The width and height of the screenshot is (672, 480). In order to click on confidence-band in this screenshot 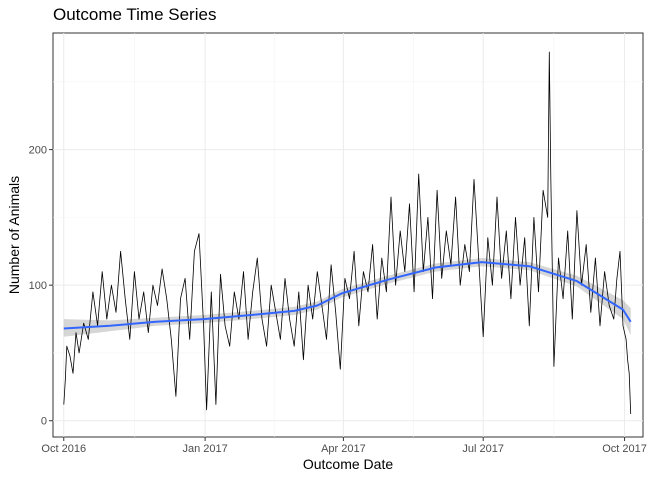, I will do `click(347, 297)`.